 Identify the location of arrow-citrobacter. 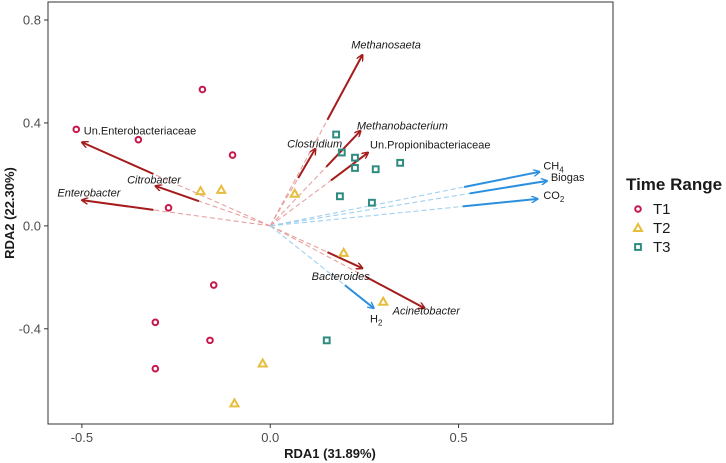
(177, 194).